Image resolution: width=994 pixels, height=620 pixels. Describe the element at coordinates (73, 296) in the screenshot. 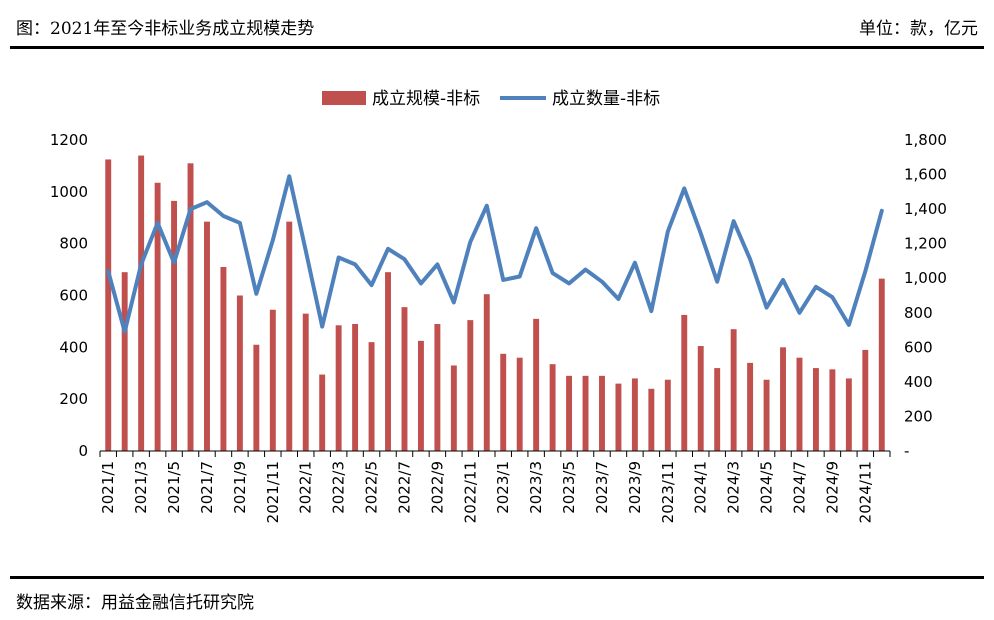

I see `left-axis-tick-label: 600` at that location.